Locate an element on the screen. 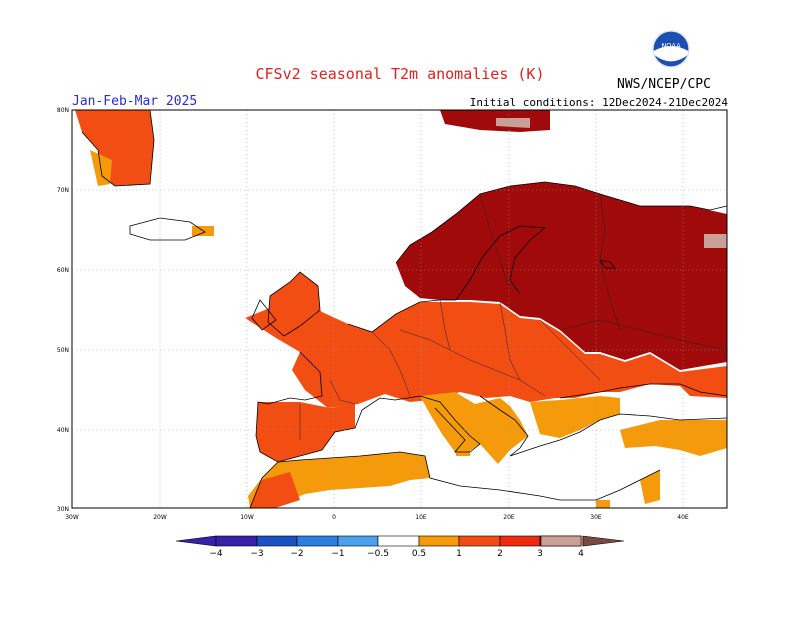 This screenshot has width=800, height=618. agency-label: NWS/NCEP/CPC is located at coordinates (664, 84).